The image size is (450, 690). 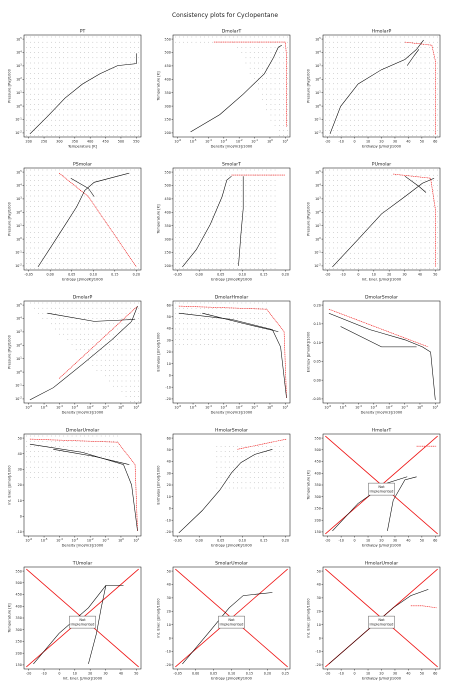 I want to click on x-tick-label: 10, so click(x=368, y=141).